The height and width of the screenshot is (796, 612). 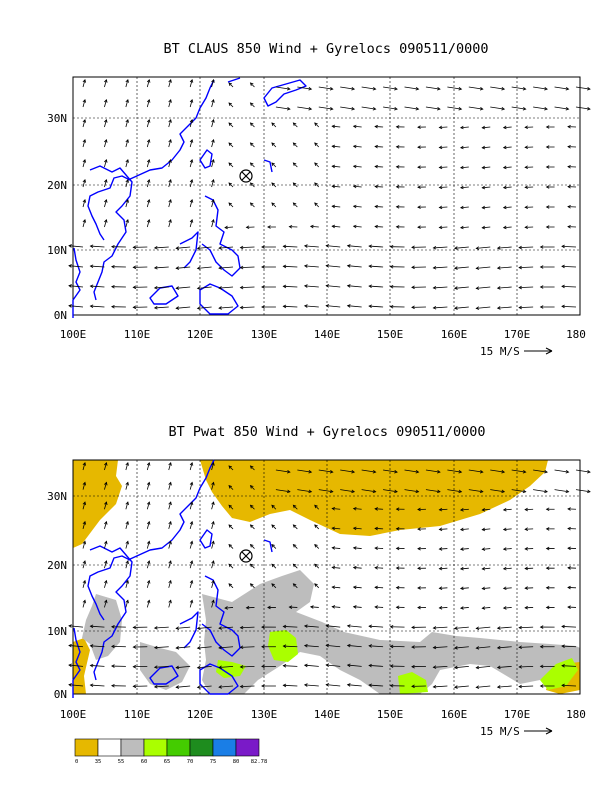 I want to click on colorbar-label: 70, so click(x=190, y=762).